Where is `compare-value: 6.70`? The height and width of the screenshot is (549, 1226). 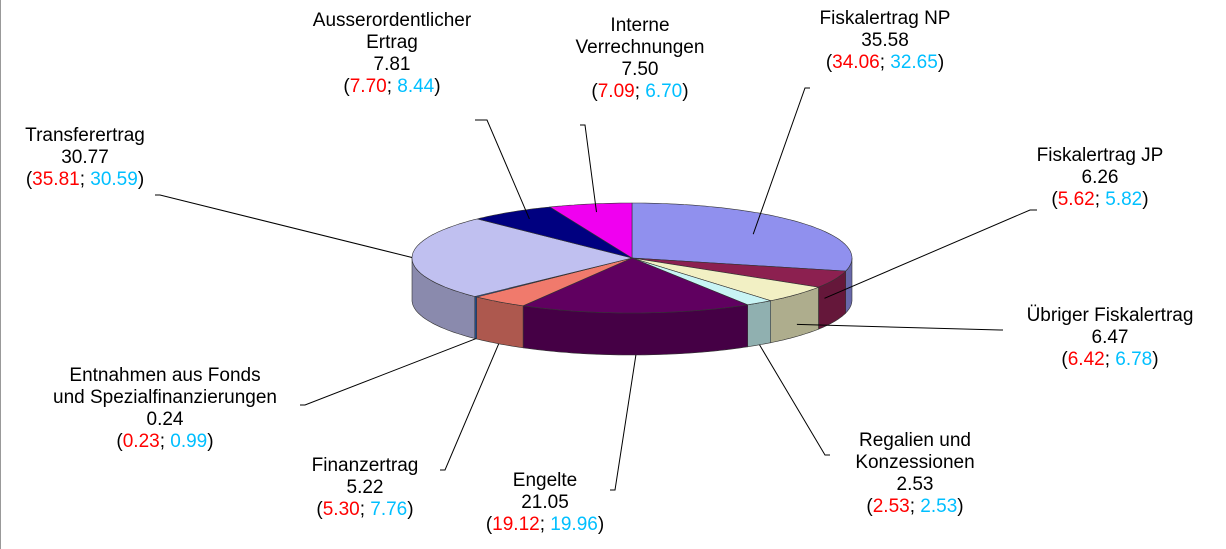
compare-value: 6.70 is located at coordinates (664, 91).